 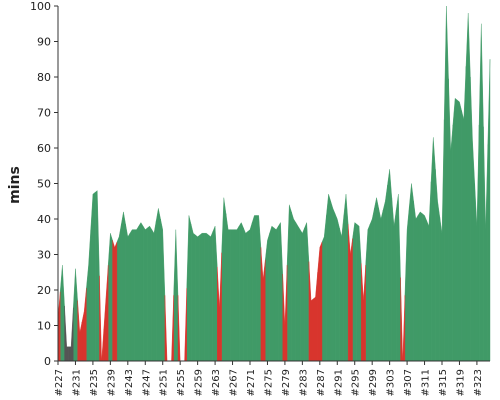 What do you see at coordinates (44, 113) in the screenshot?
I see `y-tick-label: 70` at bounding box center [44, 113].